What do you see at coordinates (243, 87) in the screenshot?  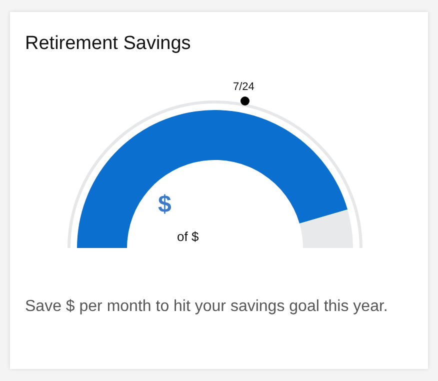 I see `text: 7/24` at bounding box center [243, 87].